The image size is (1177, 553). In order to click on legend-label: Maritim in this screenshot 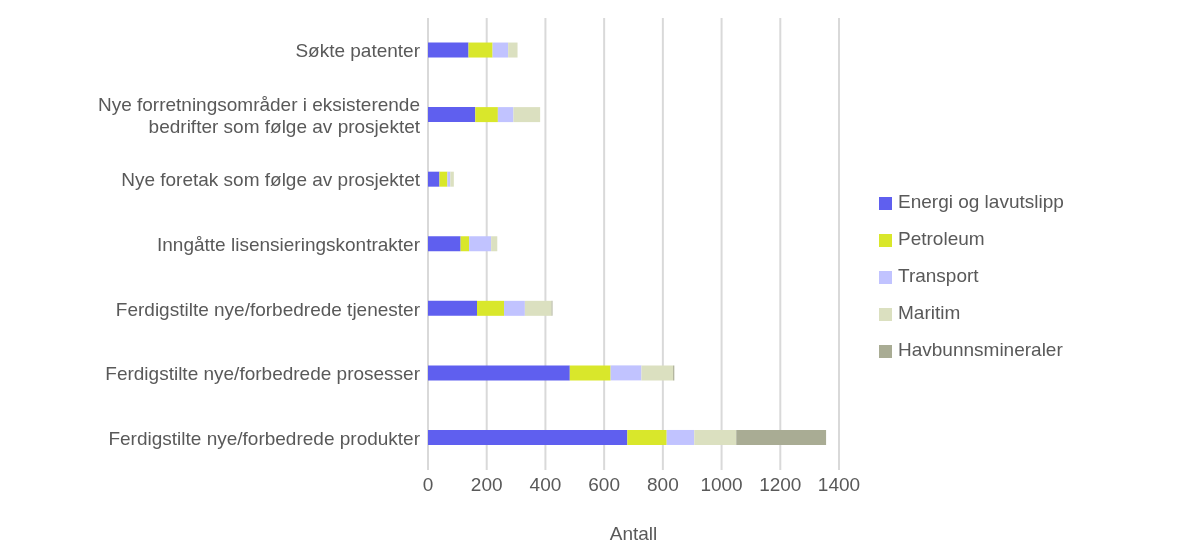, I will do `click(929, 312)`.